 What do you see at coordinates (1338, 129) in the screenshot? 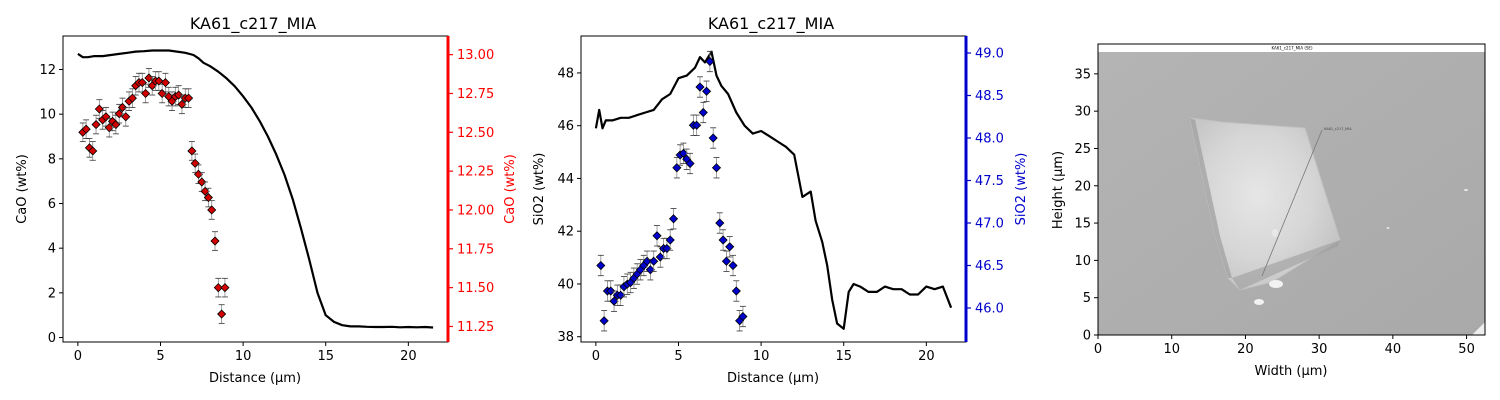
I see `profile-line-label: KA61_c217_MIA` at bounding box center [1338, 129].